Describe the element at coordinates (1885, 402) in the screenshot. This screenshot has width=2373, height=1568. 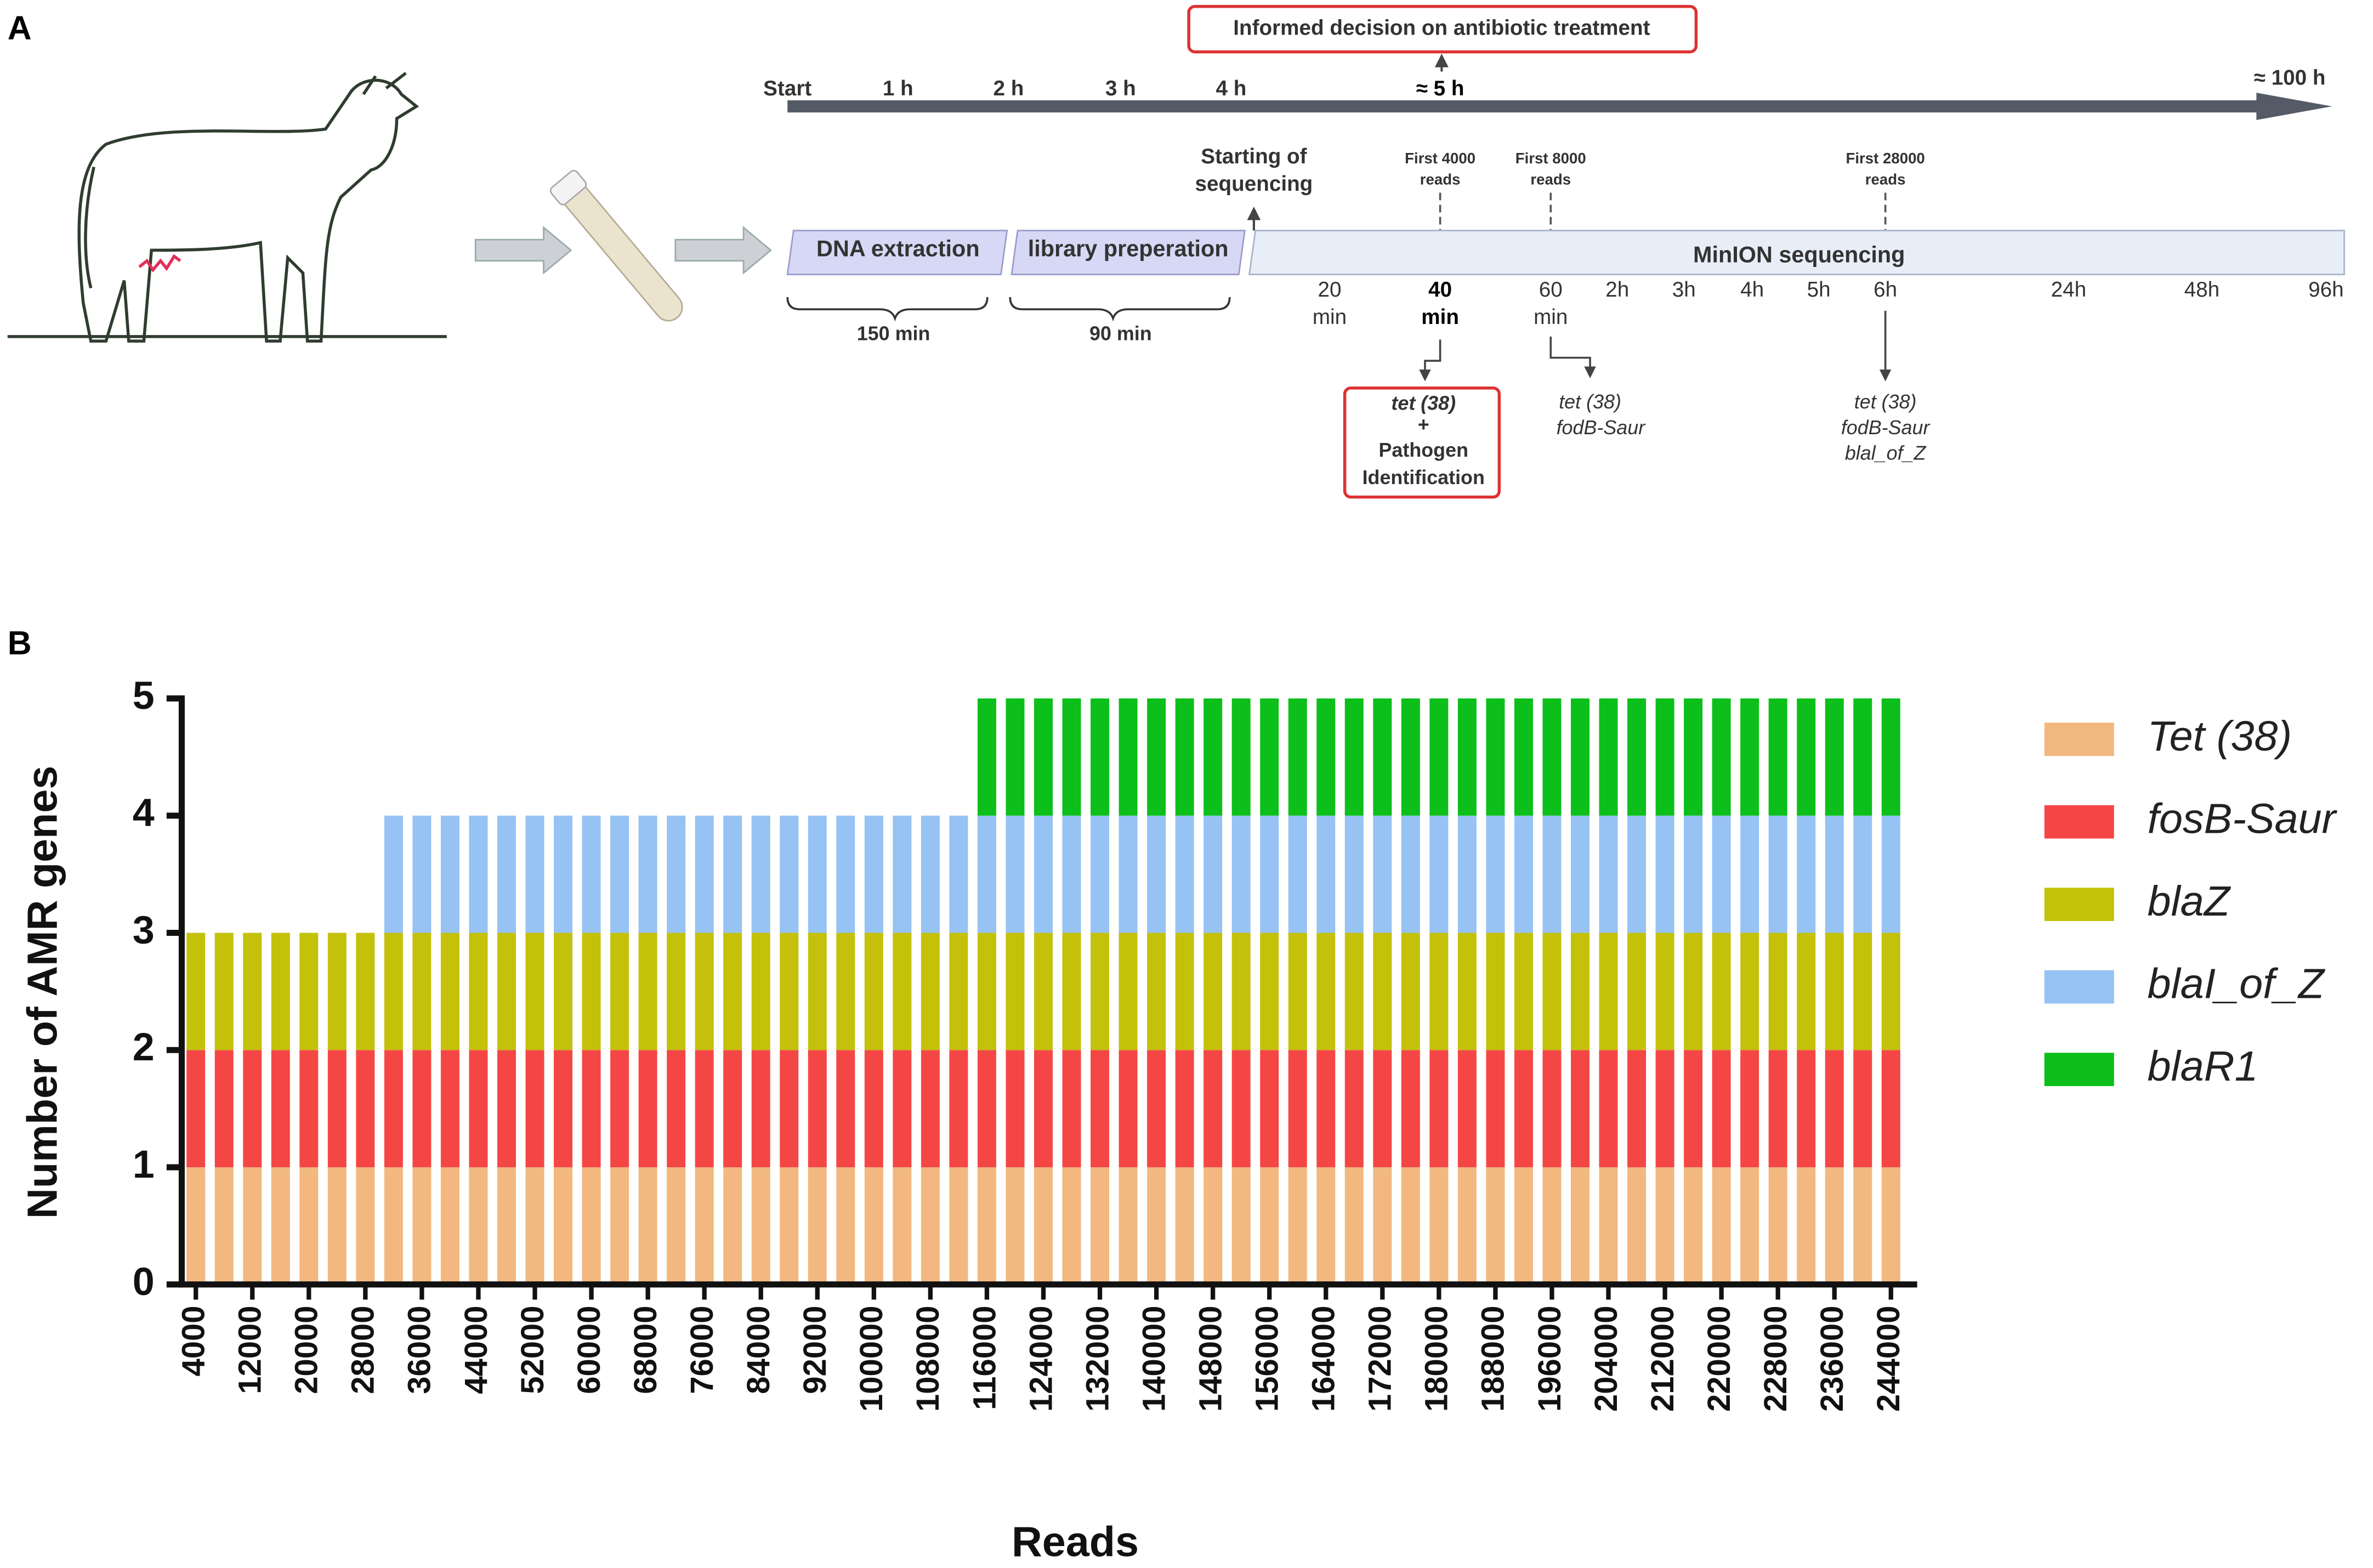
I see `result-label: tet (38)` at that location.